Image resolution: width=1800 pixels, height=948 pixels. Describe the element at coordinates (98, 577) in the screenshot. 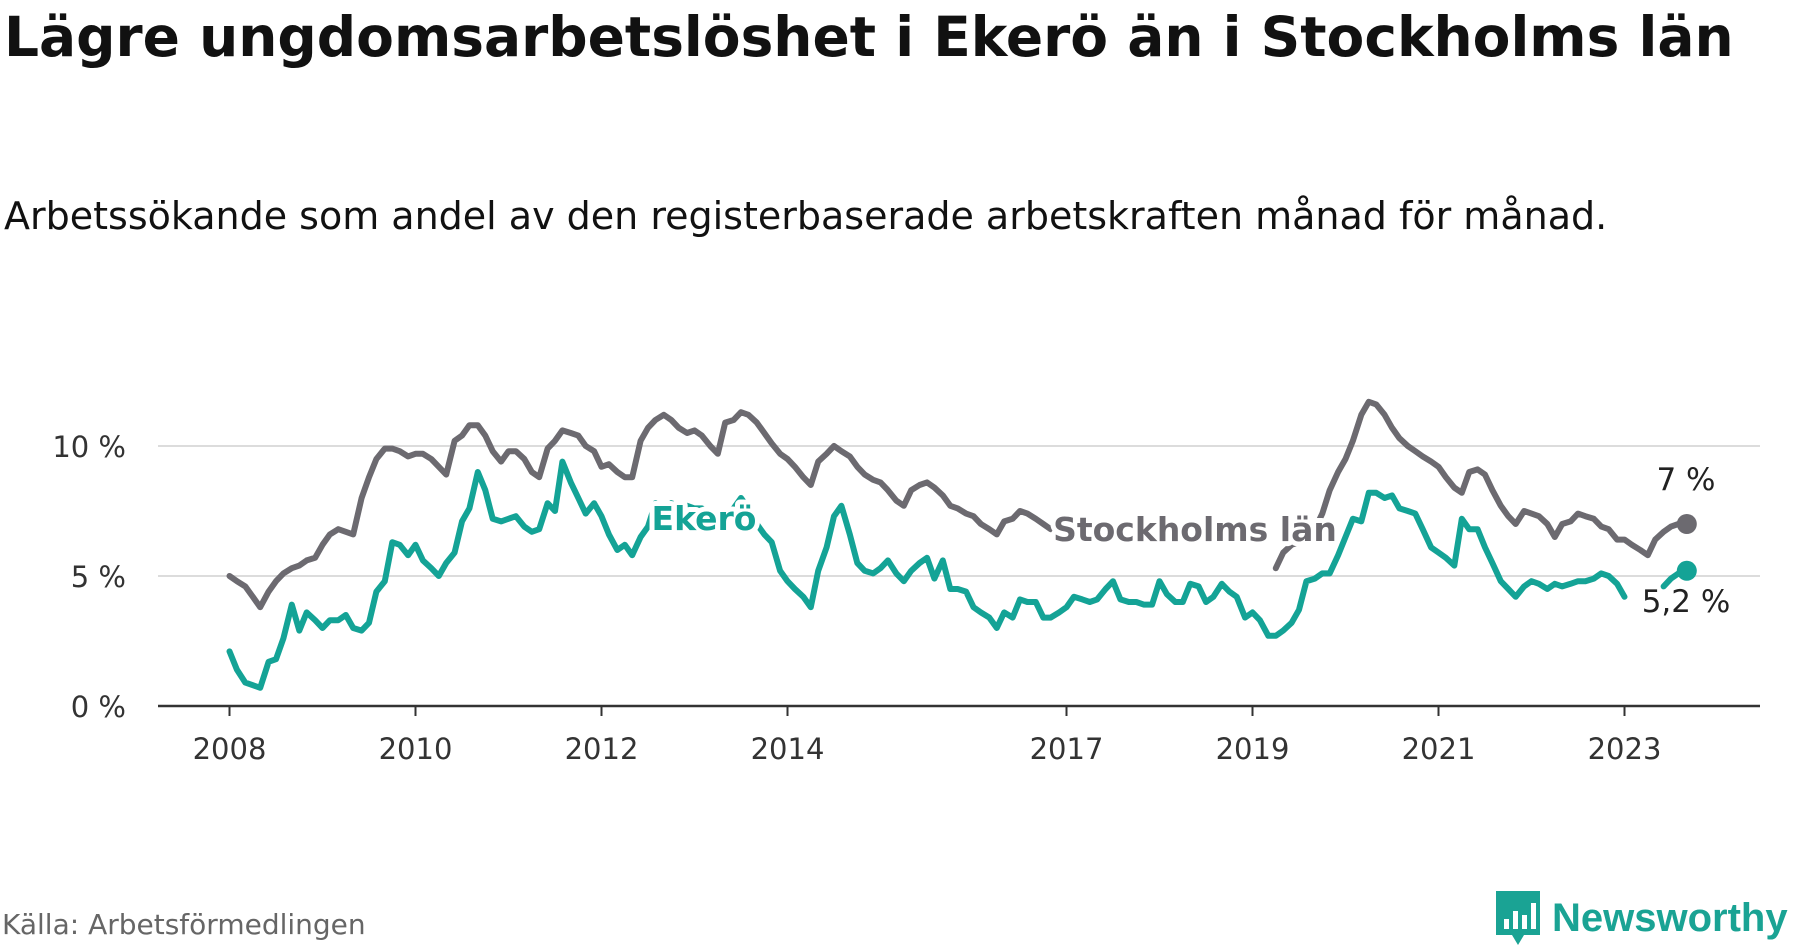

I see `y-tick-label: 5 %` at that location.